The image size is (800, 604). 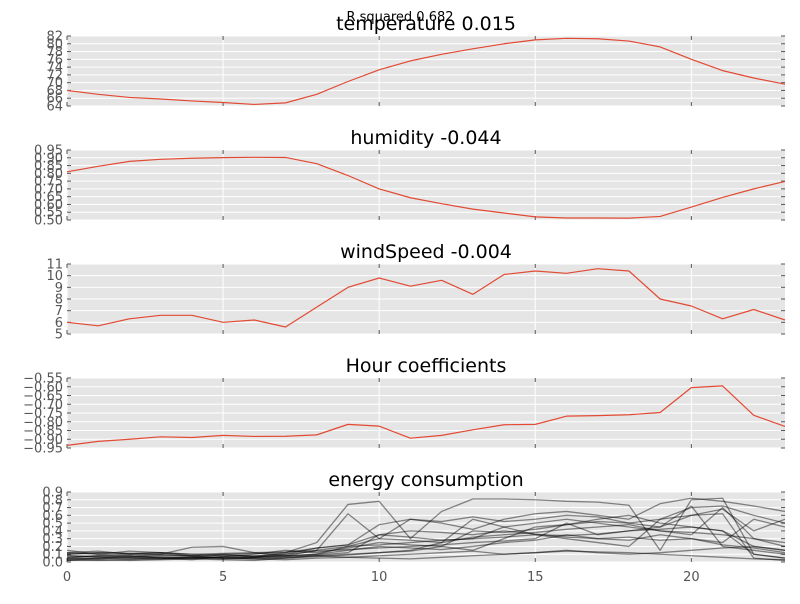 I want to click on y-tick-label: 8, so click(x=59, y=300).